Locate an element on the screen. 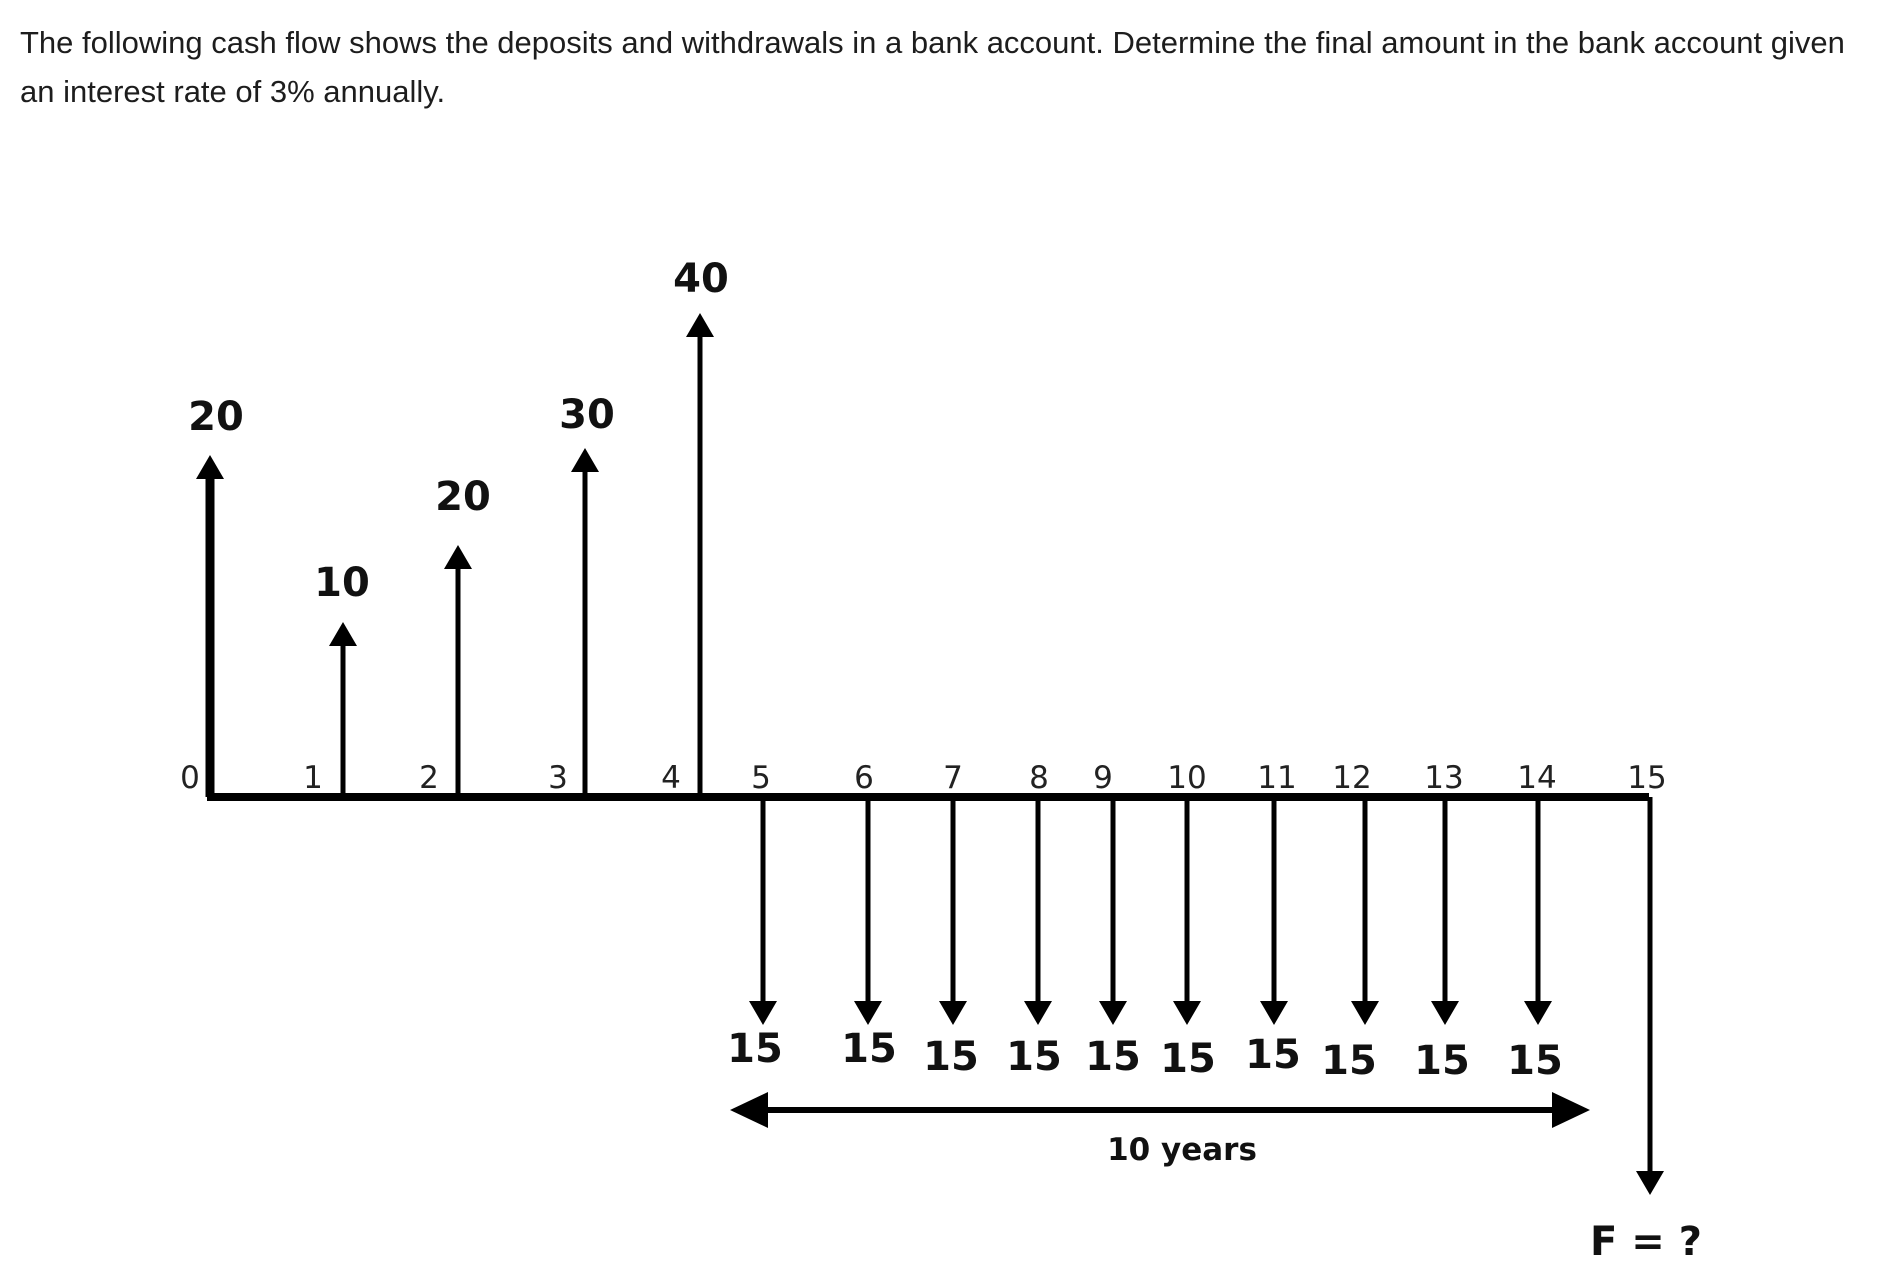 The width and height of the screenshot is (1904, 1278). period-label: 7 is located at coordinates (953, 778).